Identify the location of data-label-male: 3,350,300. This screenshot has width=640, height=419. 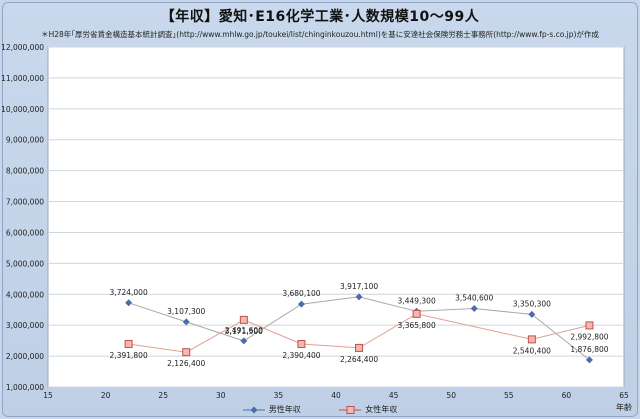
(532, 303).